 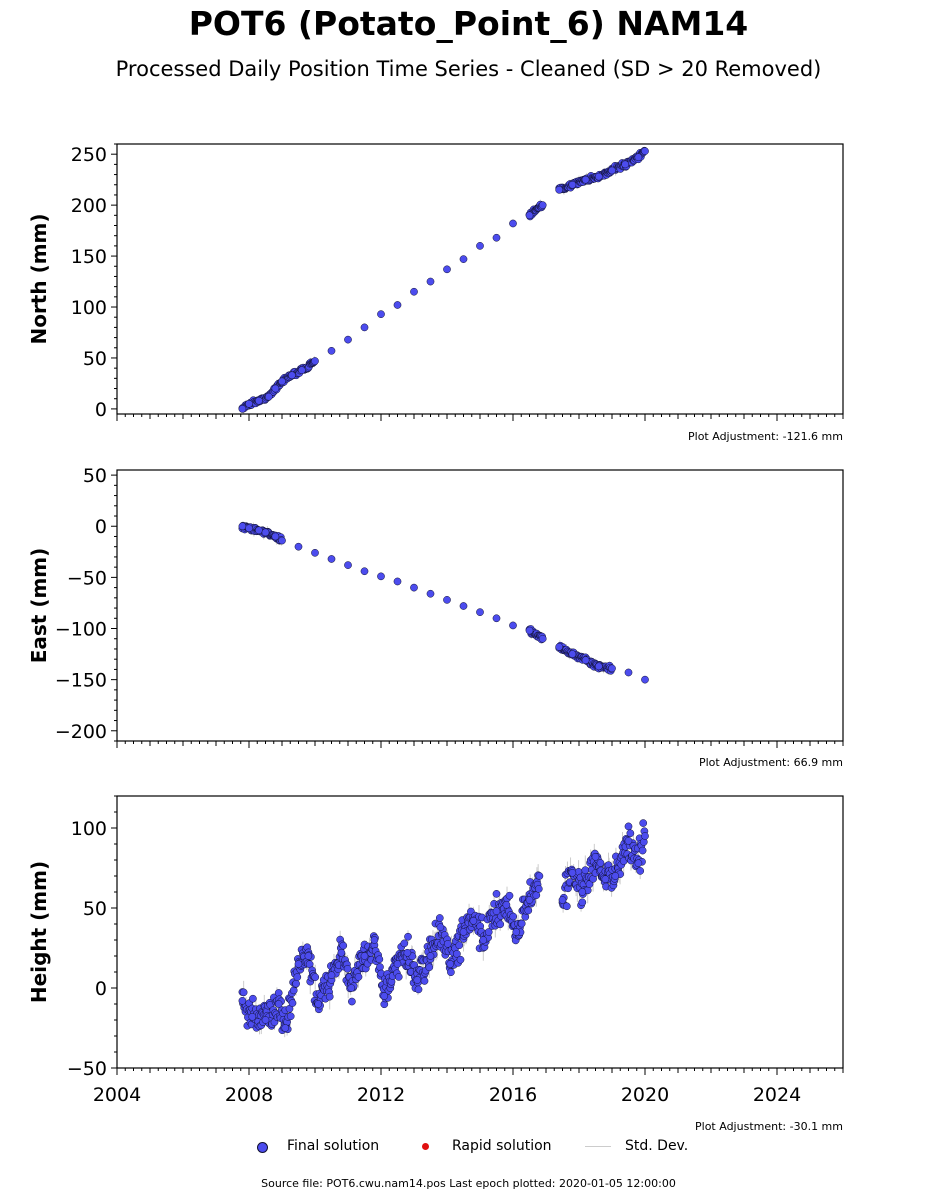 I want to click on y-tick-label: 50, so click(x=95, y=359).